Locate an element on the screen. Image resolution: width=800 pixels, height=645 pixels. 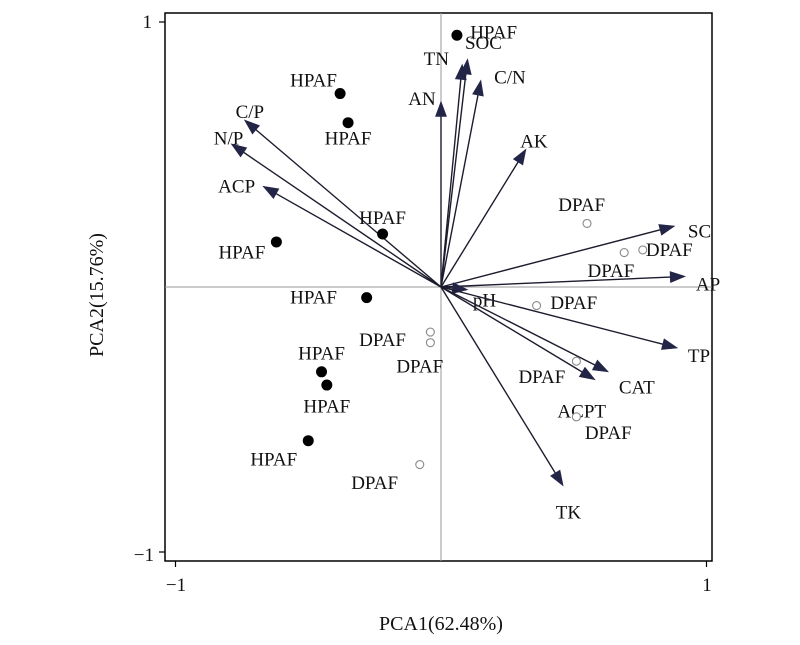
vector-label-4: AK is located at coordinates (534, 141).